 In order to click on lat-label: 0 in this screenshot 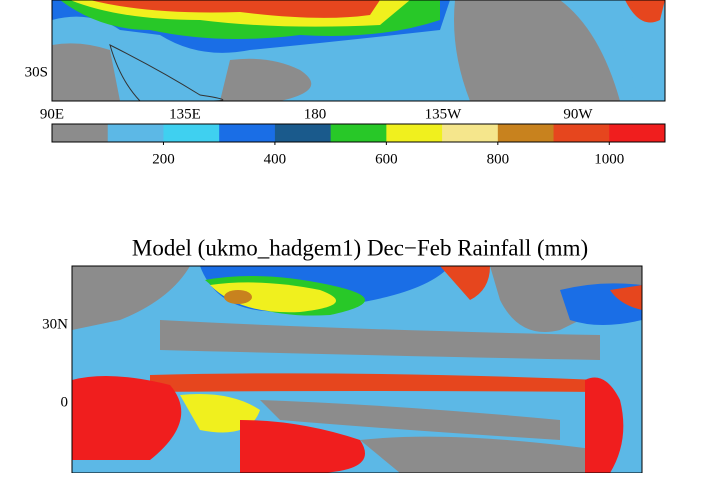, I will do `click(65, 402)`.